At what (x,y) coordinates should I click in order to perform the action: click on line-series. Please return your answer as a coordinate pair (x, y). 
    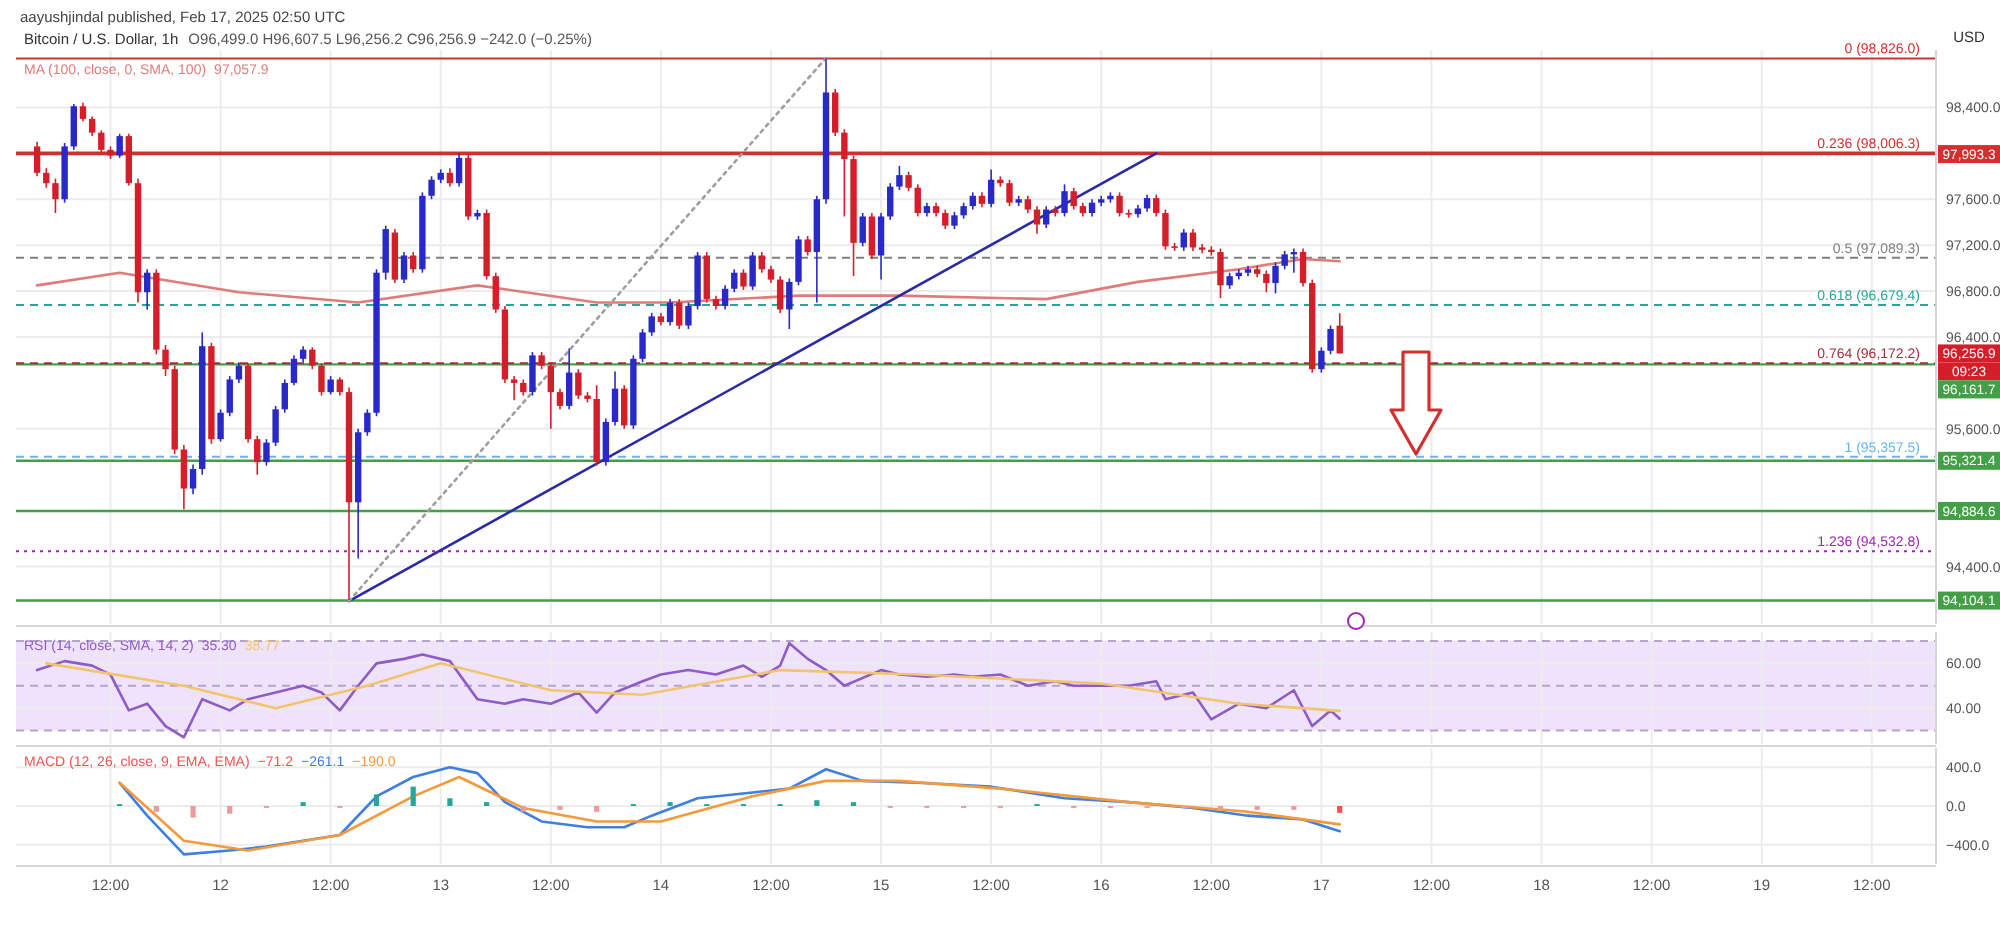
    Looking at the image, I should click on (693, 687).